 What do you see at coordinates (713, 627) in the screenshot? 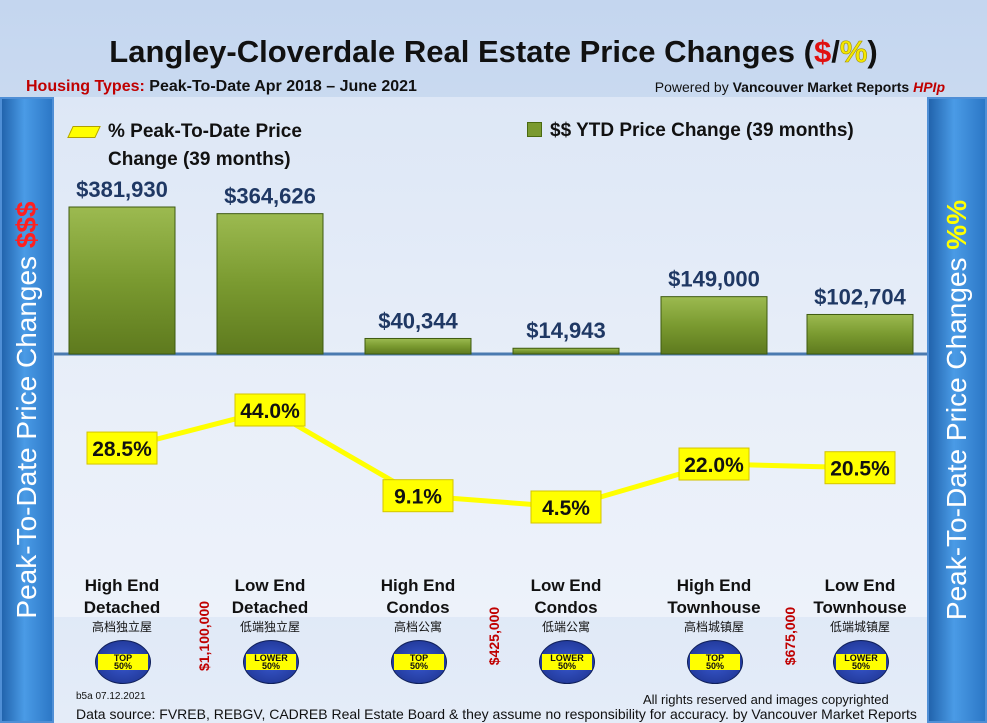
I see `category-chinese-label-4: 高档城镇屋` at bounding box center [713, 627].